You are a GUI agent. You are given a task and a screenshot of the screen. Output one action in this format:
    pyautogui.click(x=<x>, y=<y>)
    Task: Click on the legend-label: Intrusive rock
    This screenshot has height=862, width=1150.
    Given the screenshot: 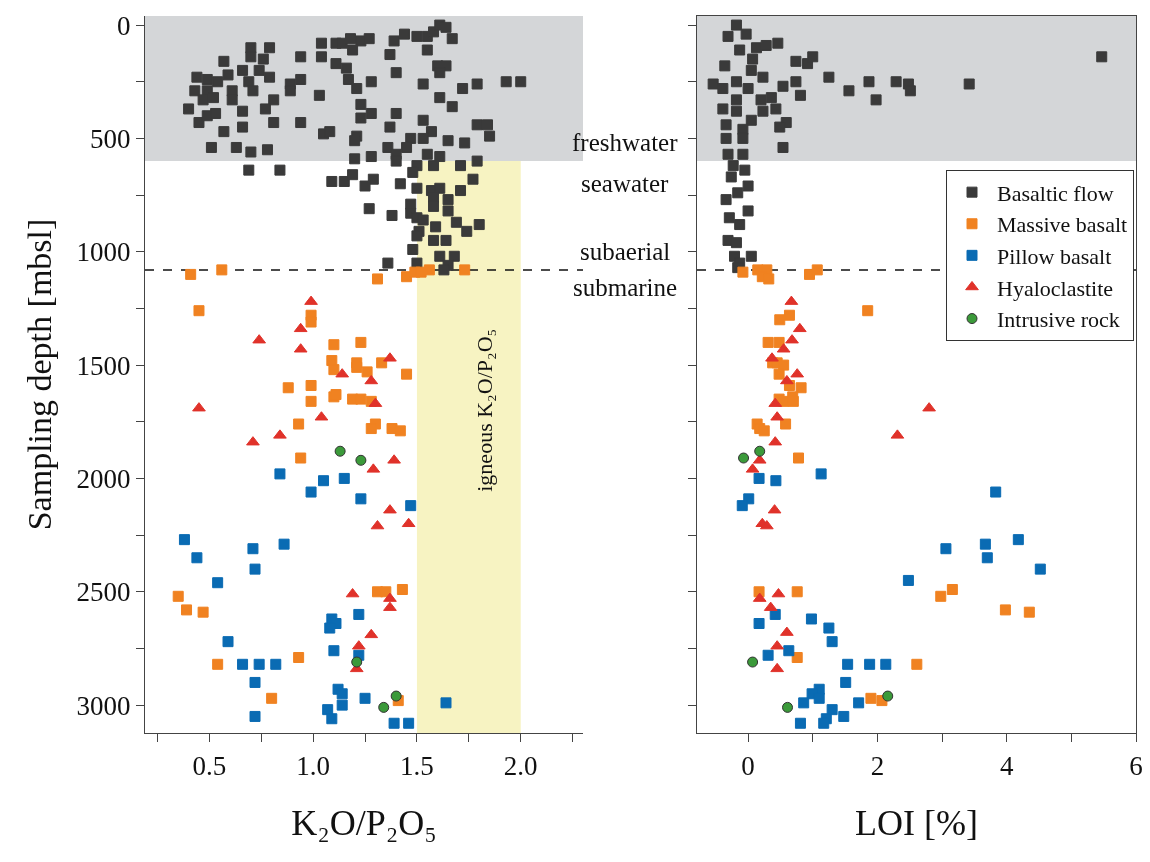 What is the action you would take?
    pyautogui.click(x=1058, y=320)
    